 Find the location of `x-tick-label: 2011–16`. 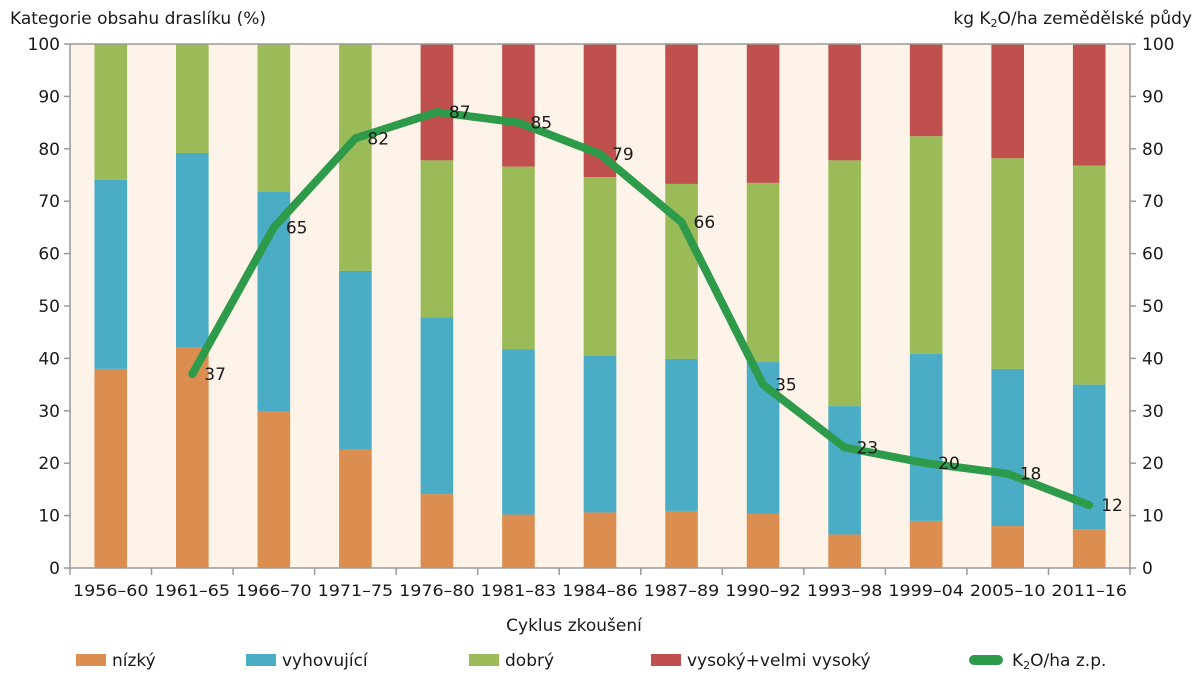

x-tick-label: 2011–16 is located at coordinates (1089, 590).